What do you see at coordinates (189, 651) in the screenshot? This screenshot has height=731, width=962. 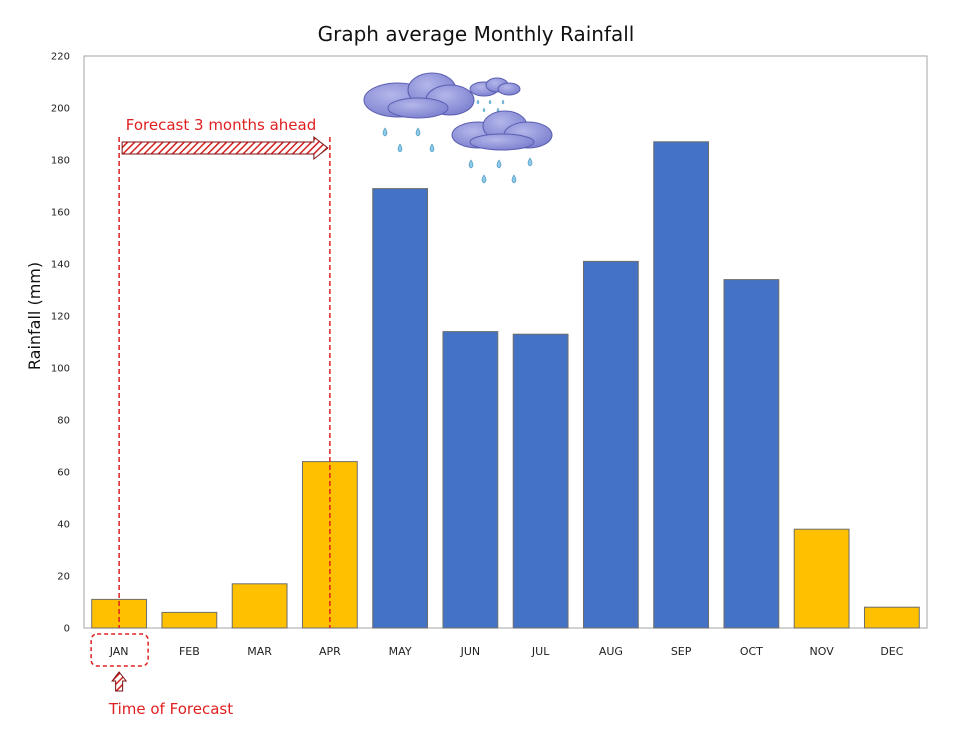 I see `x-tick-label: FEB` at bounding box center [189, 651].